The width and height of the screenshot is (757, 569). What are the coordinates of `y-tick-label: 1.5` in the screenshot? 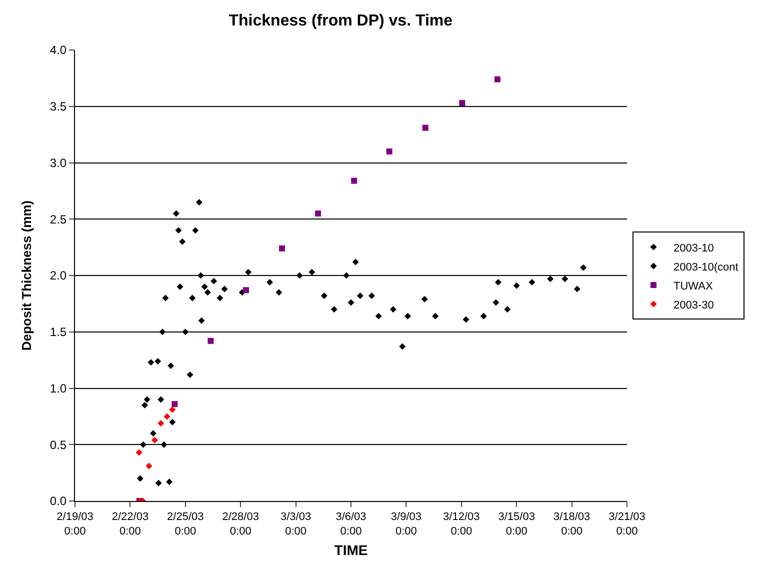 It's located at (58, 332).